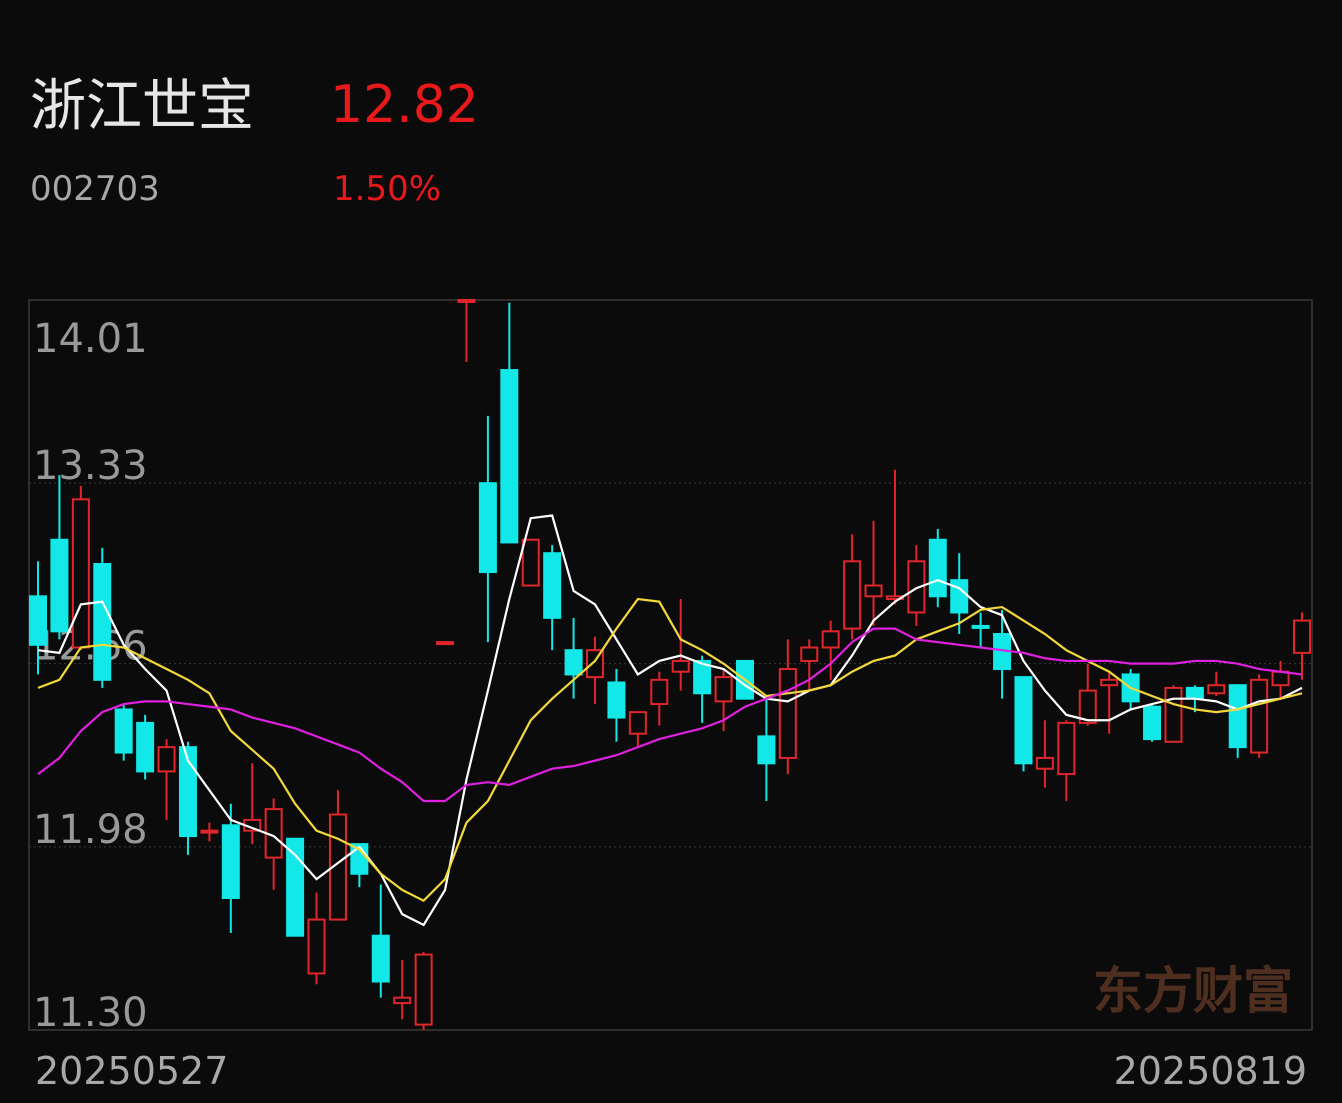 The height and width of the screenshot is (1103, 1342). Describe the element at coordinates (387, 189) in the screenshot. I see `change: 1.50%` at that location.